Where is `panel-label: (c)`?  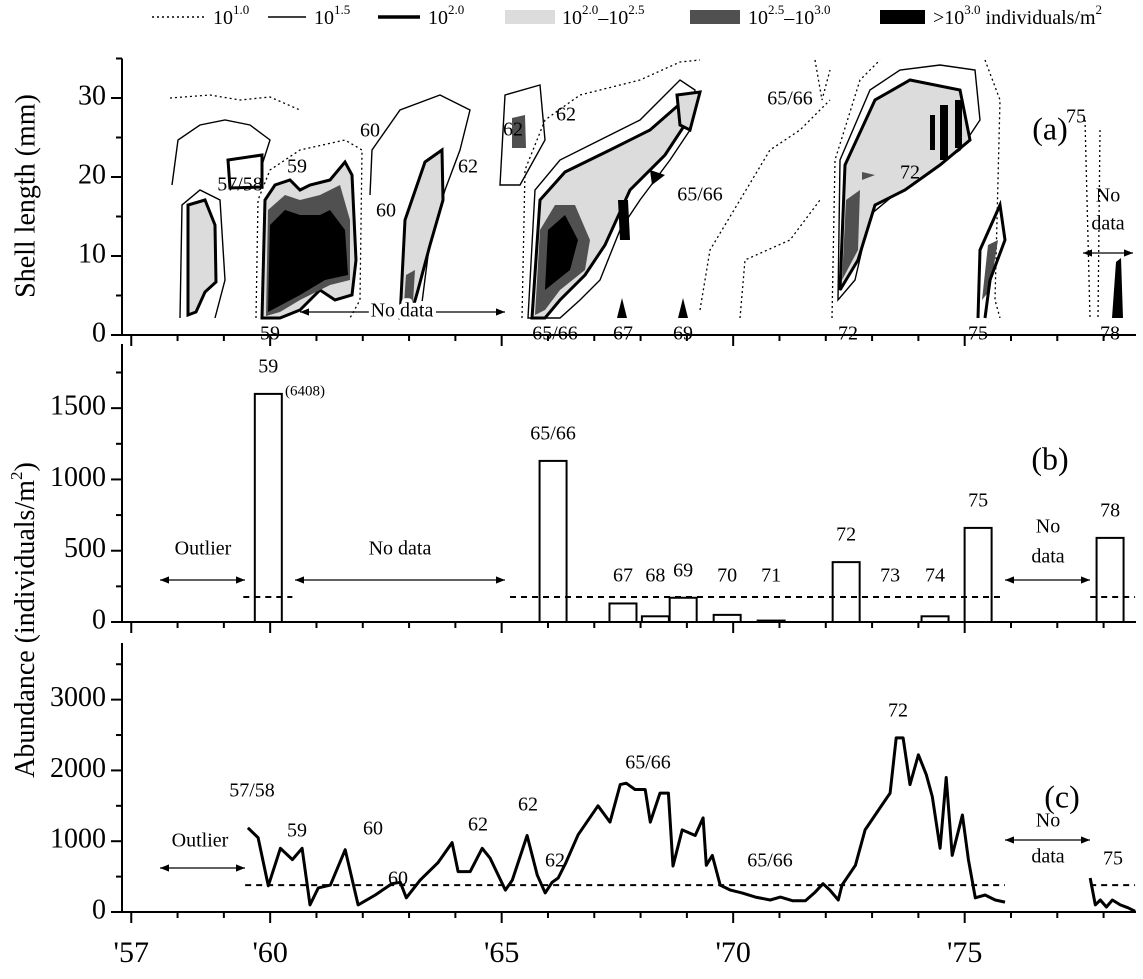 panel-label: (c) is located at coordinates (1062, 796).